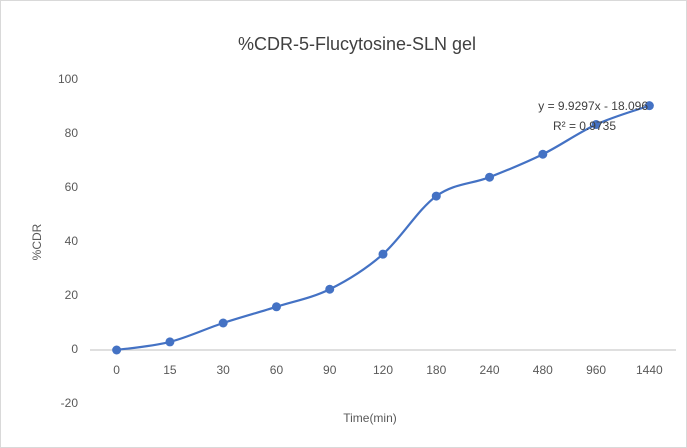 The height and width of the screenshot is (448, 687). I want to click on x-tick-label: 480, so click(543, 370).